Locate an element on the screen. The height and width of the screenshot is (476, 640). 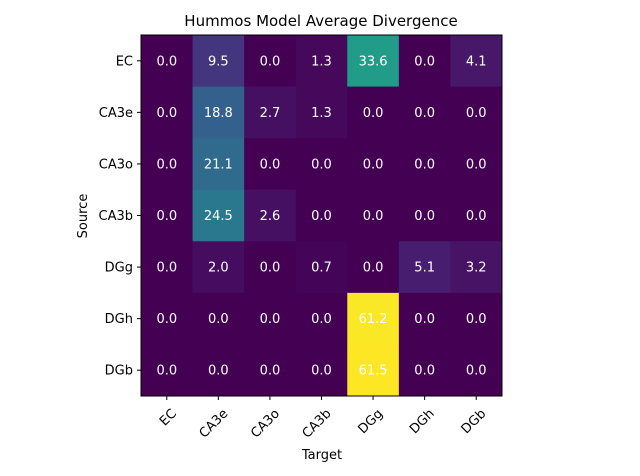
y-tick-label: CA3b is located at coordinates (116, 216).